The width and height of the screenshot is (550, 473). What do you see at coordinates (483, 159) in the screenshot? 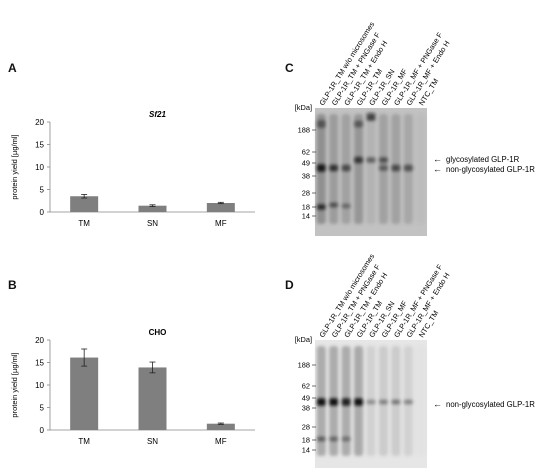
I see `band-annotation: glycosylated GLP-1R` at bounding box center [483, 159].